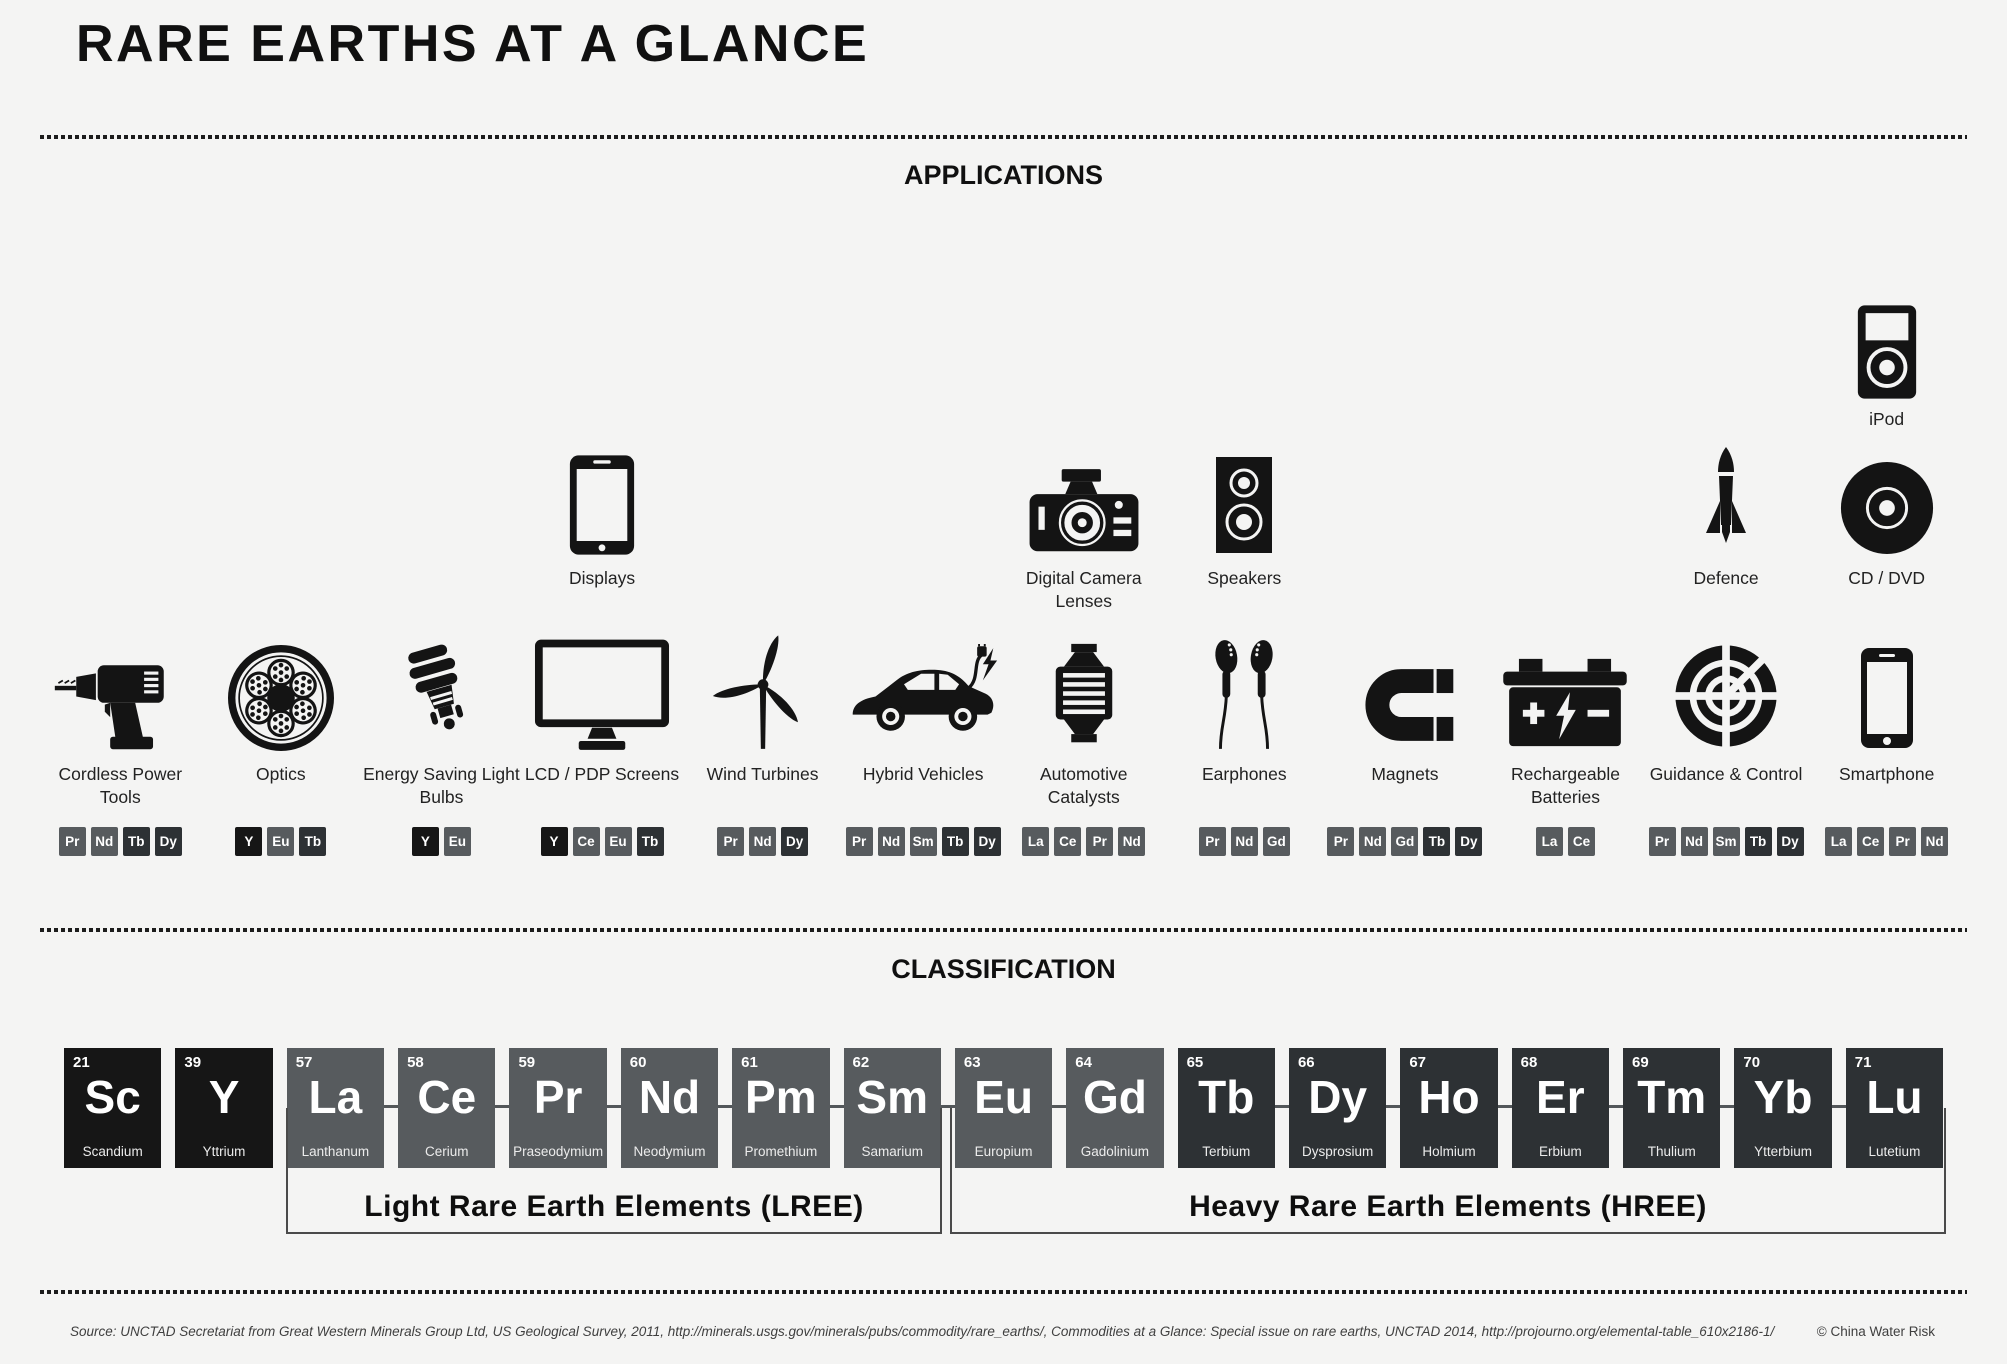  I want to click on element-tag: Eu, so click(457, 841).